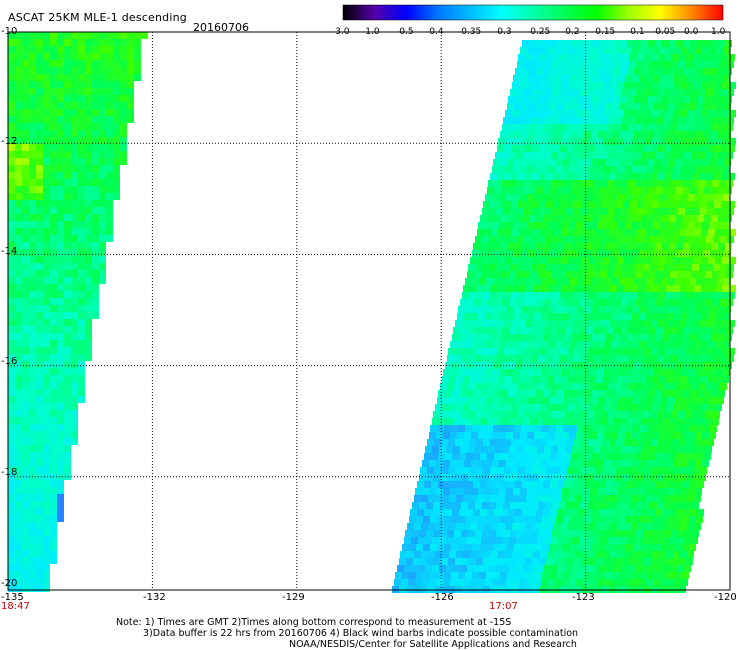 Image resolution: width=740 pixels, height=650 pixels. What do you see at coordinates (435, 32) in the screenshot?
I see `colorbar-label: -0.4` at bounding box center [435, 32].